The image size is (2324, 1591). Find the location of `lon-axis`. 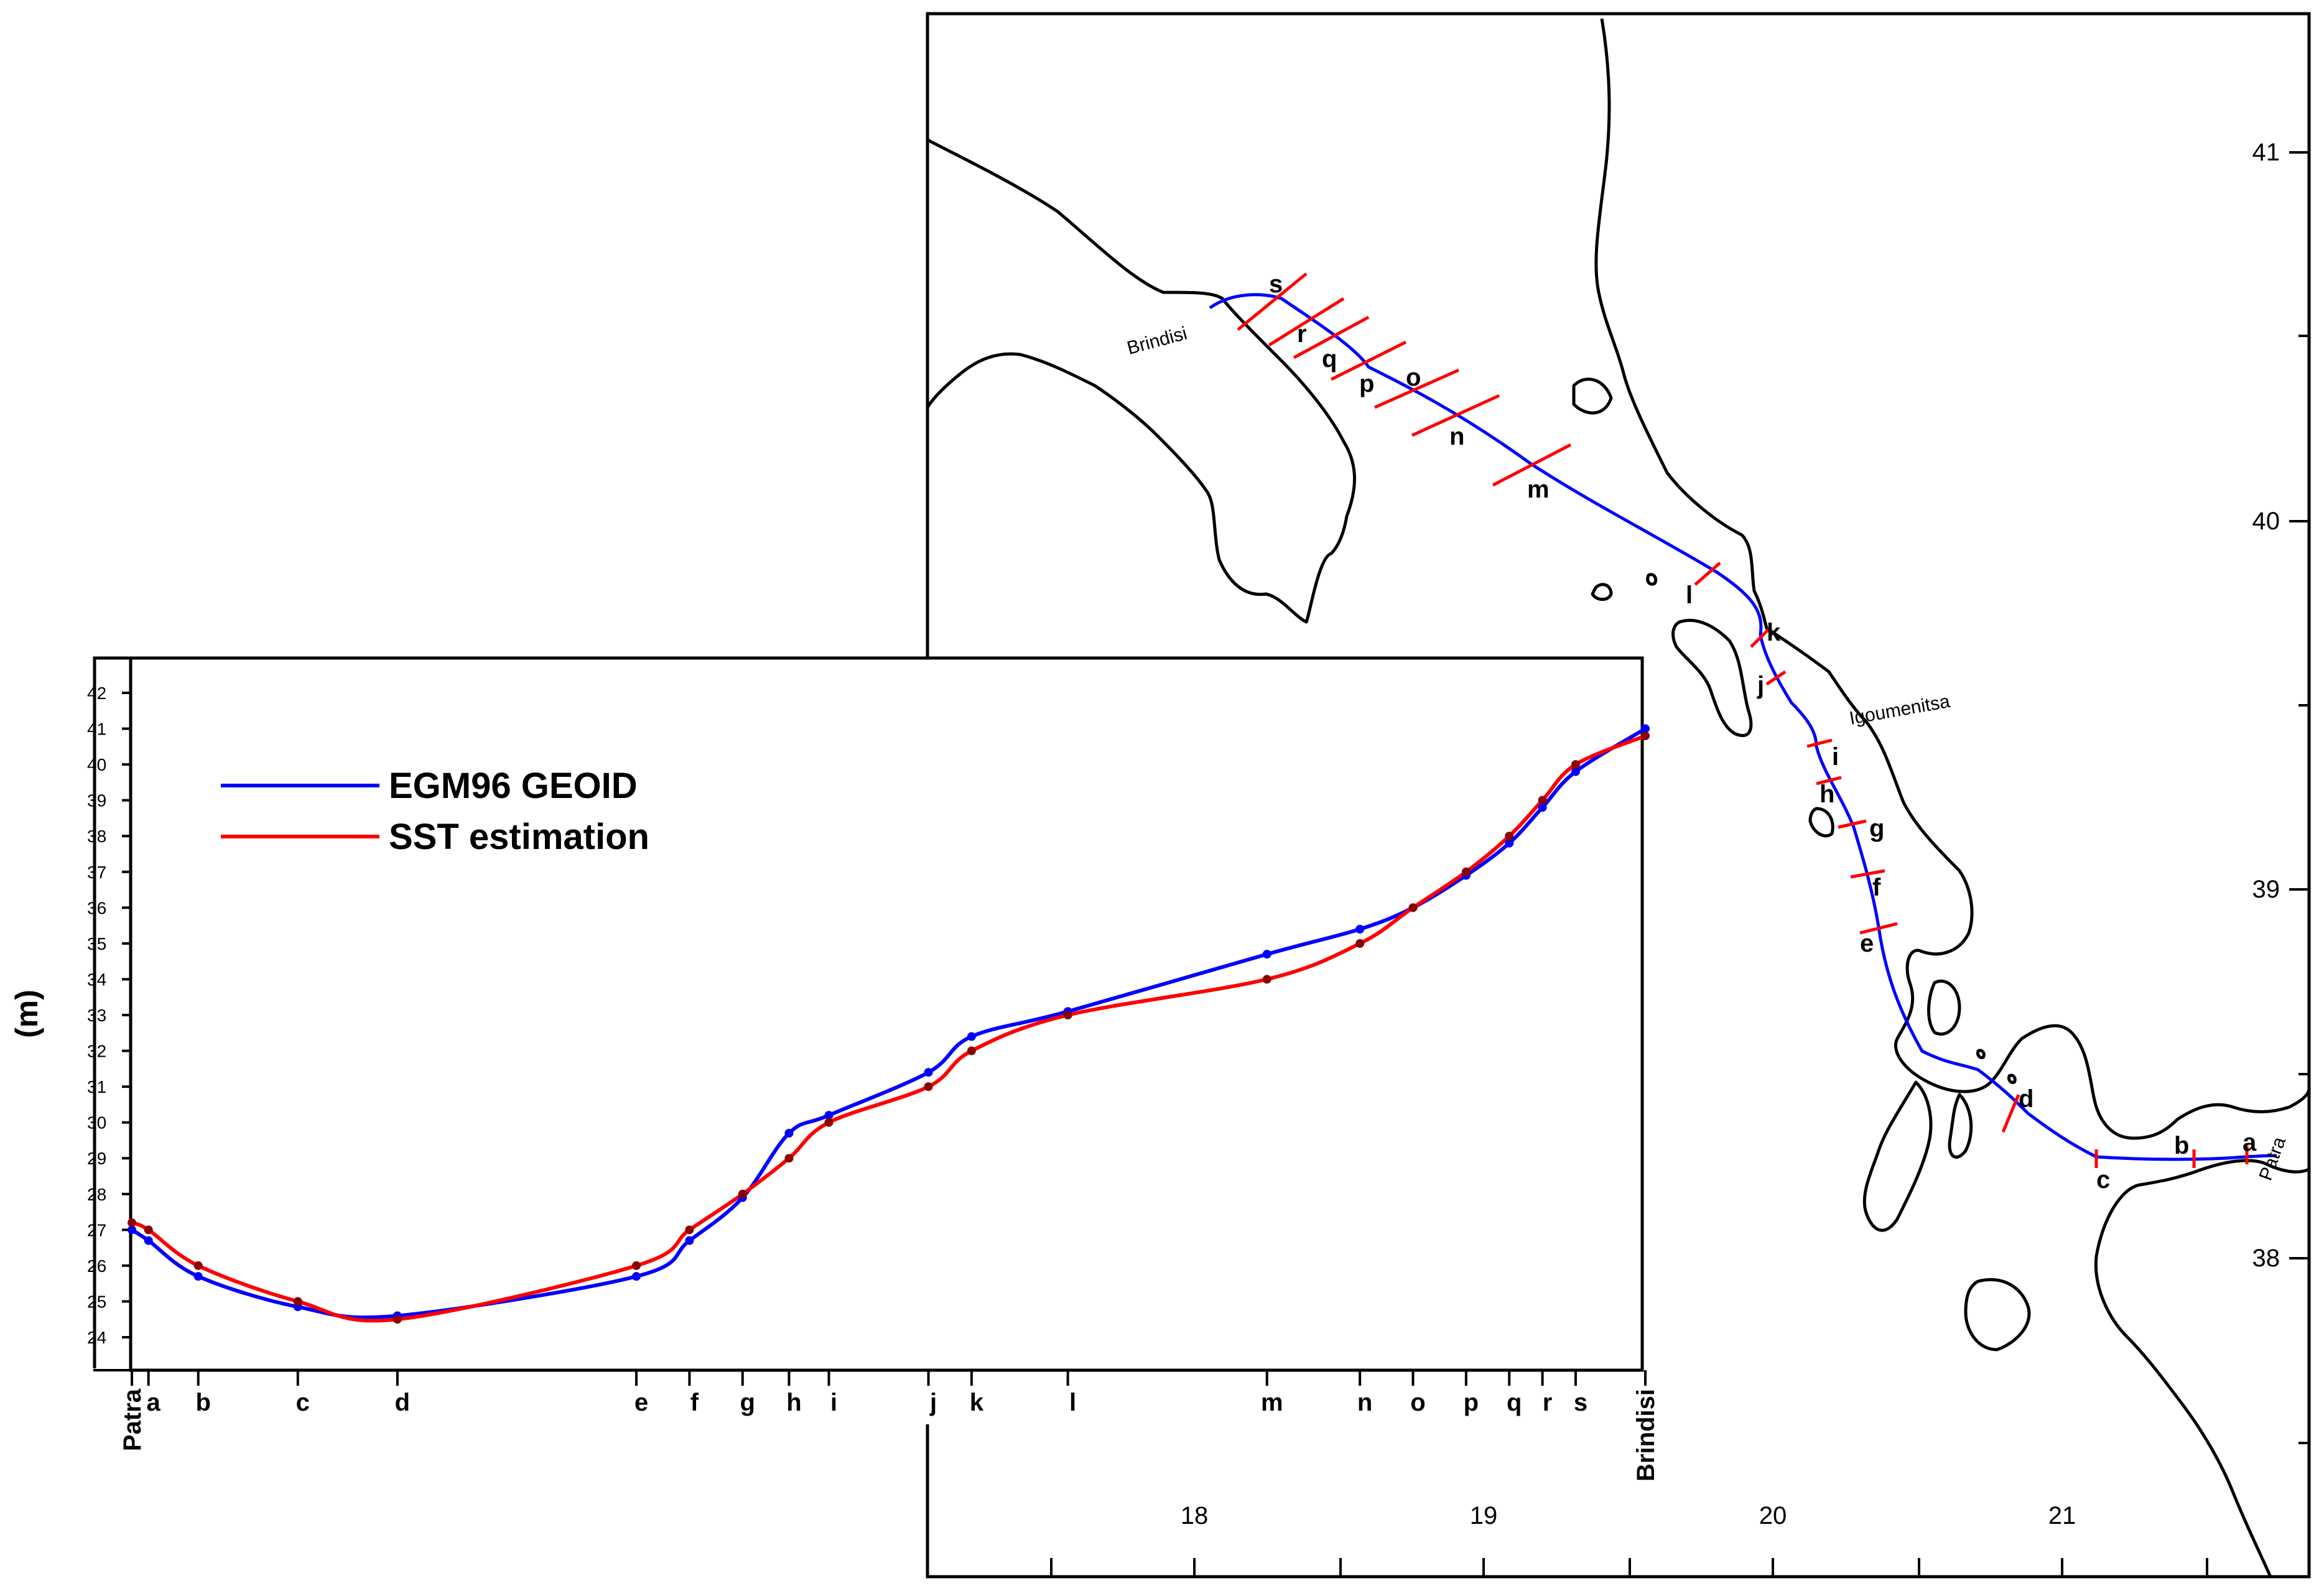

lon-axis is located at coordinates (1629, 1567).